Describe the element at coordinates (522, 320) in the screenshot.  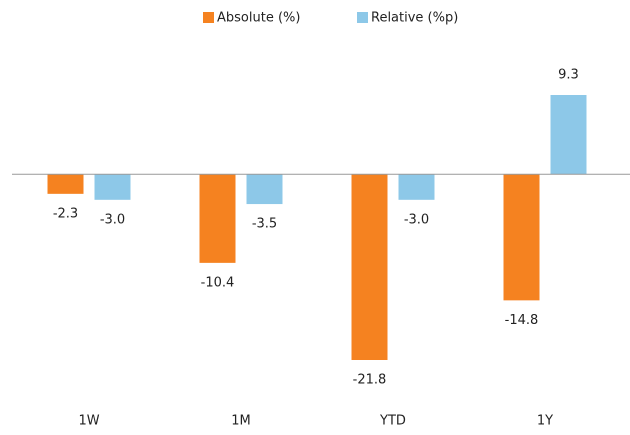
I see `data-label: -14.8` at that location.